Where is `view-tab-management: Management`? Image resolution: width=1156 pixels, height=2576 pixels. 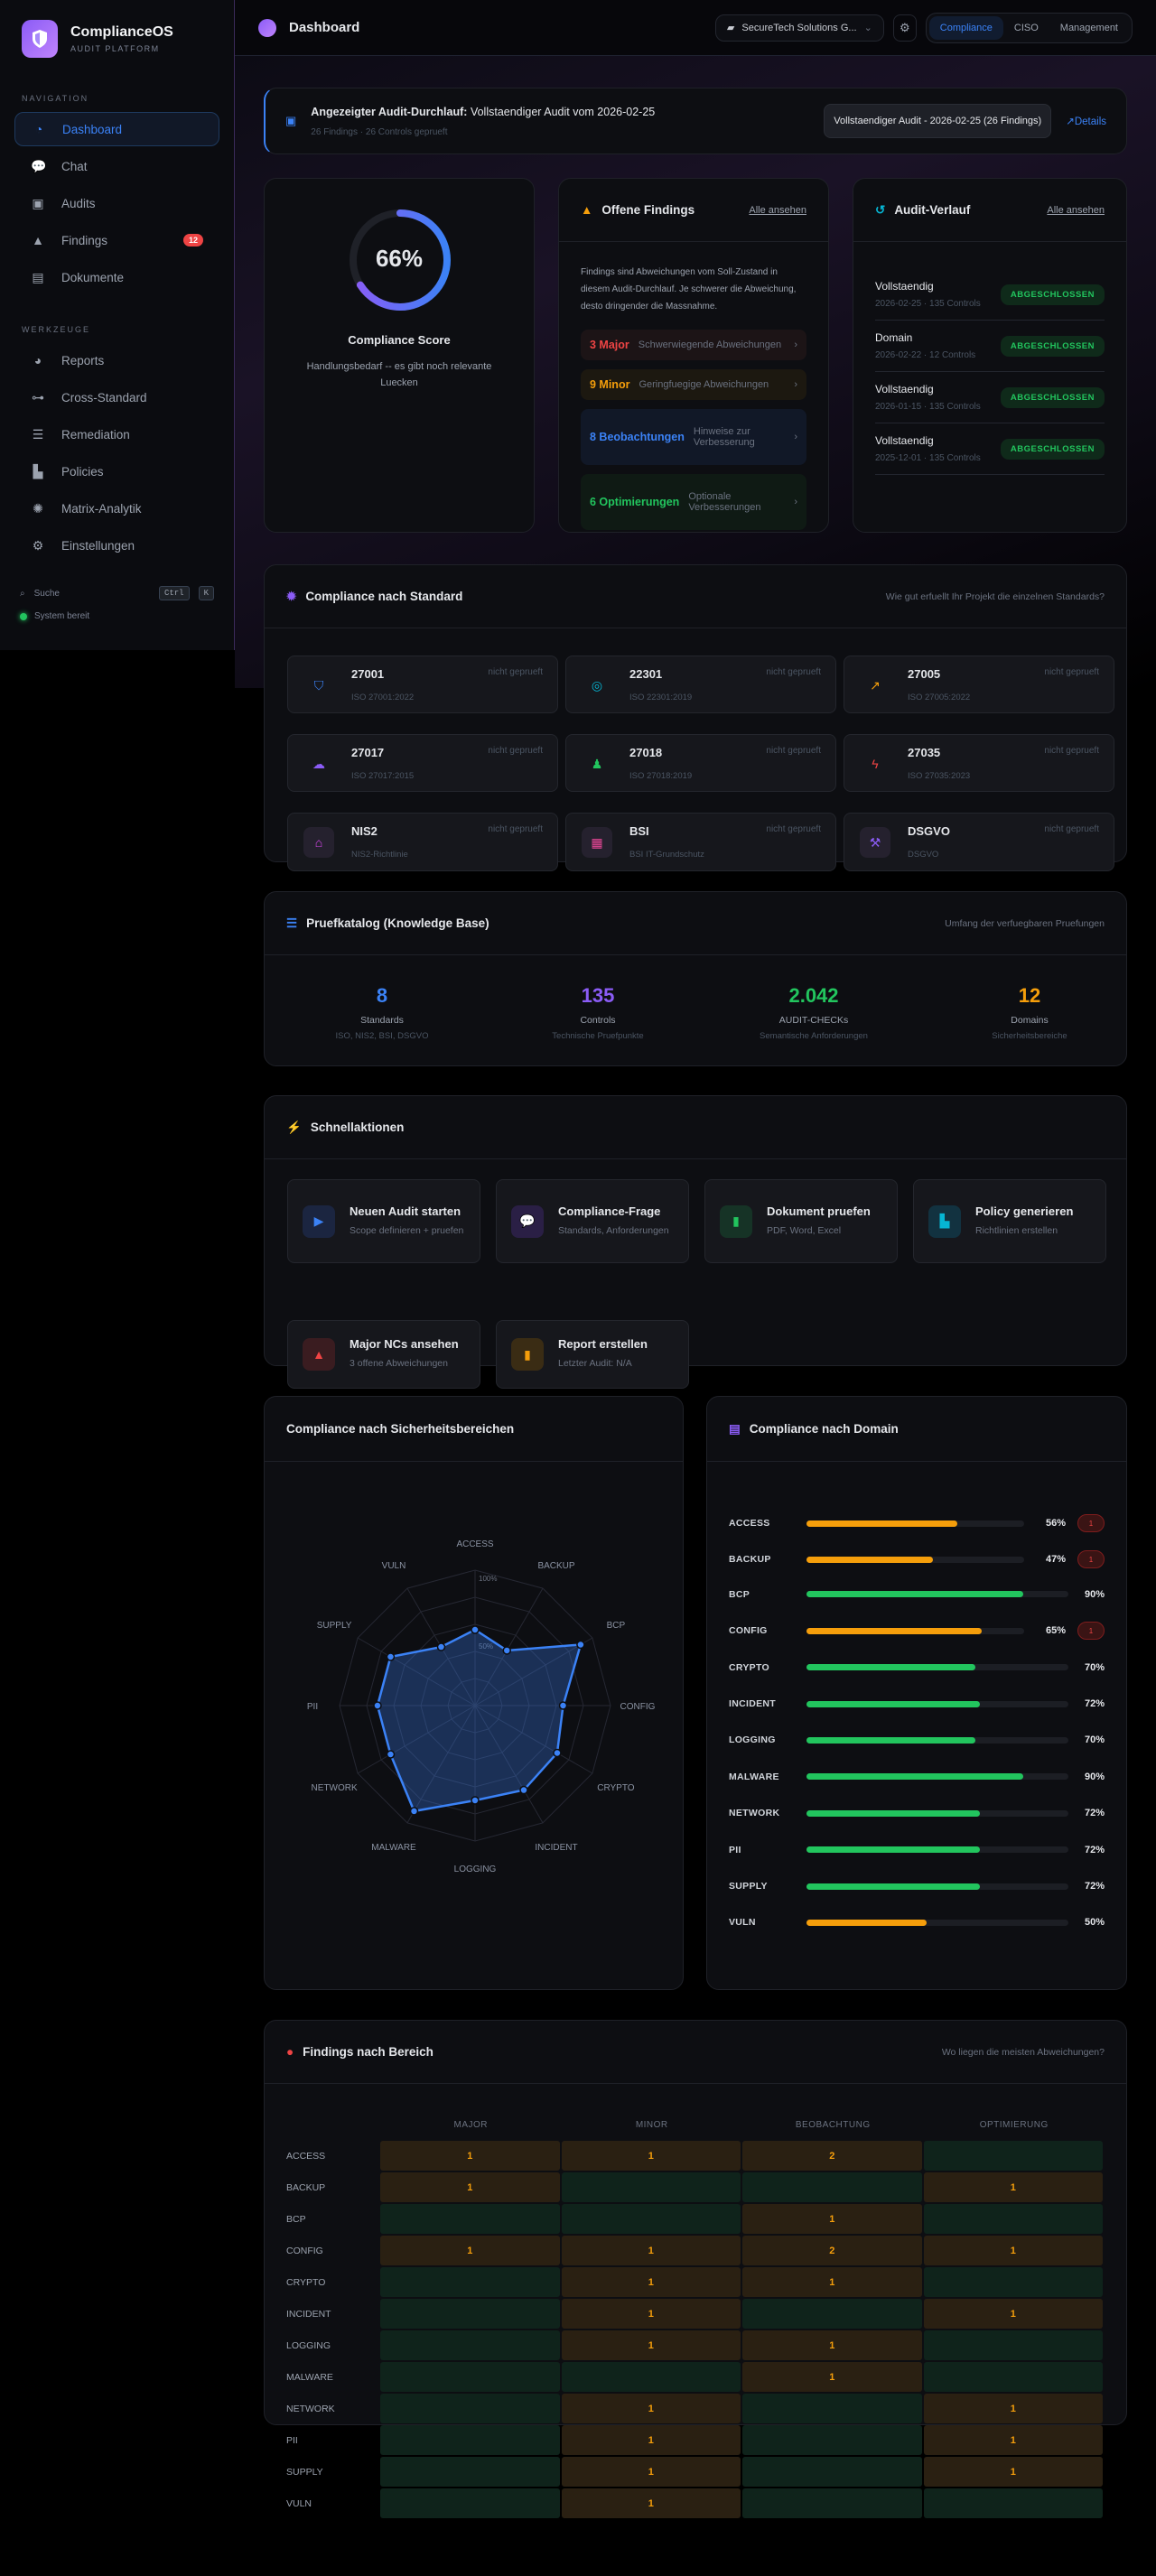 view-tab-management: Management is located at coordinates (1088, 27).